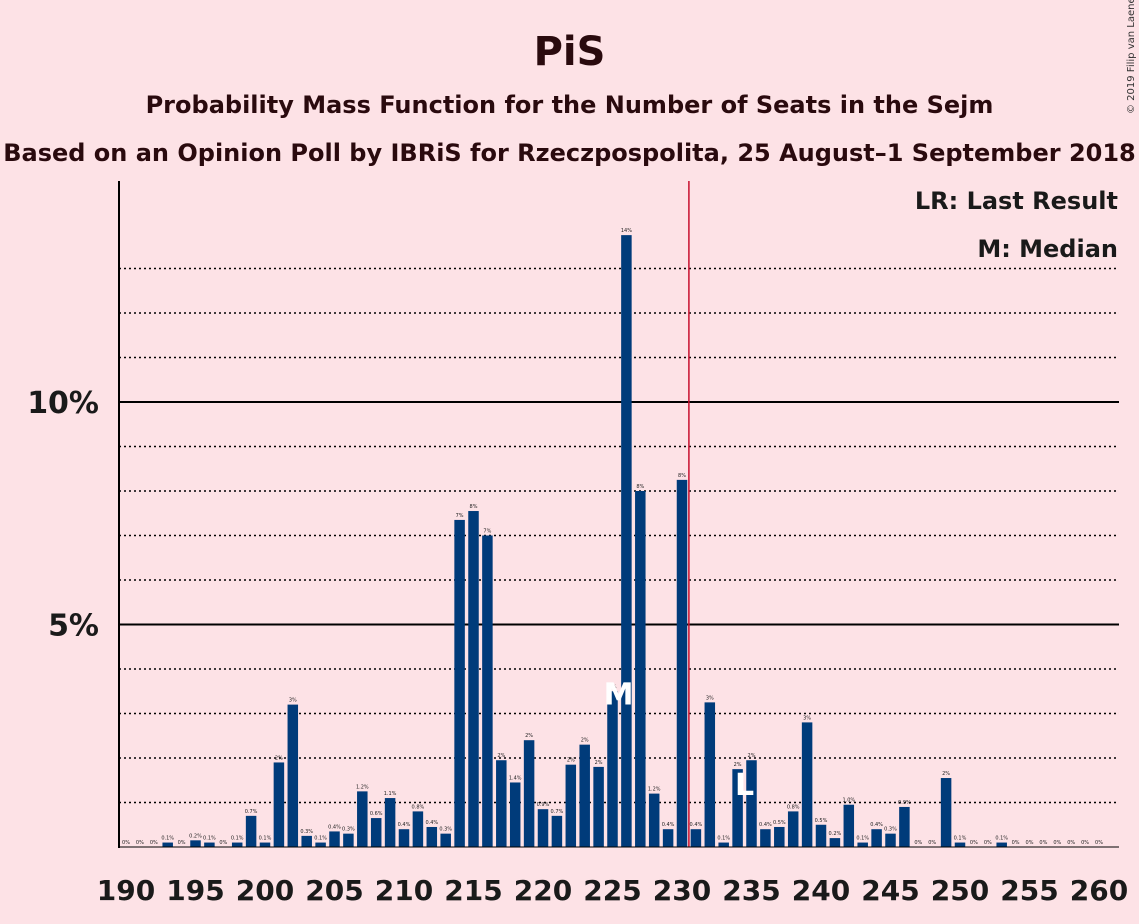 The image size is (1139, 924). I want to click on bar-label-194: 0%, so click(182, 843).